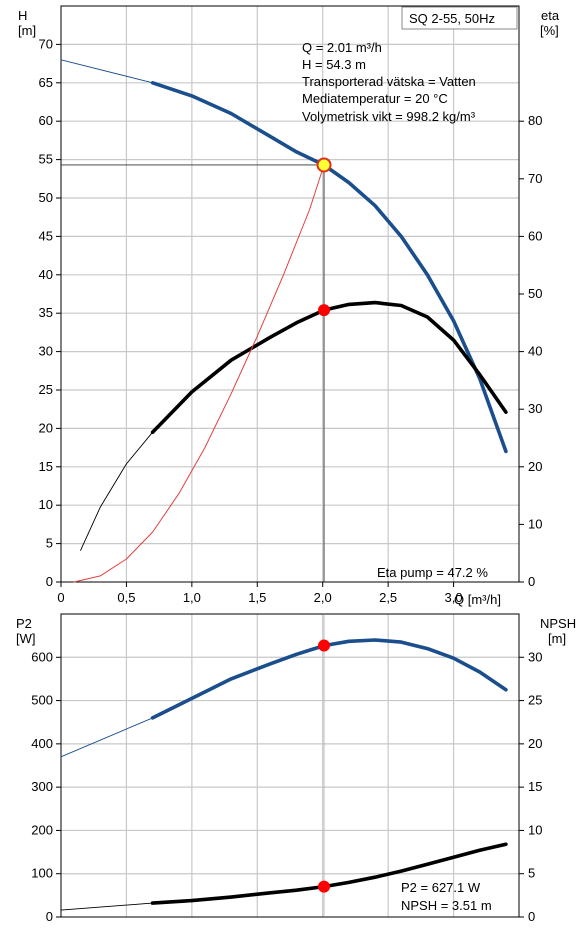 This screenshot has width=585, height=935. I want to click on h-axis-name: H, so click(22, 15).